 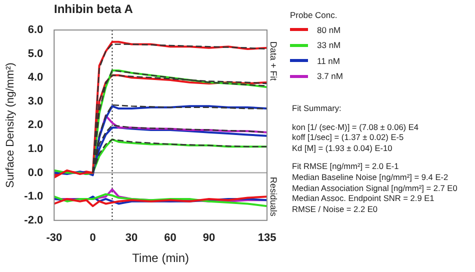 I want to click on legend-label: 11 nM, so click(x=328, y=61).